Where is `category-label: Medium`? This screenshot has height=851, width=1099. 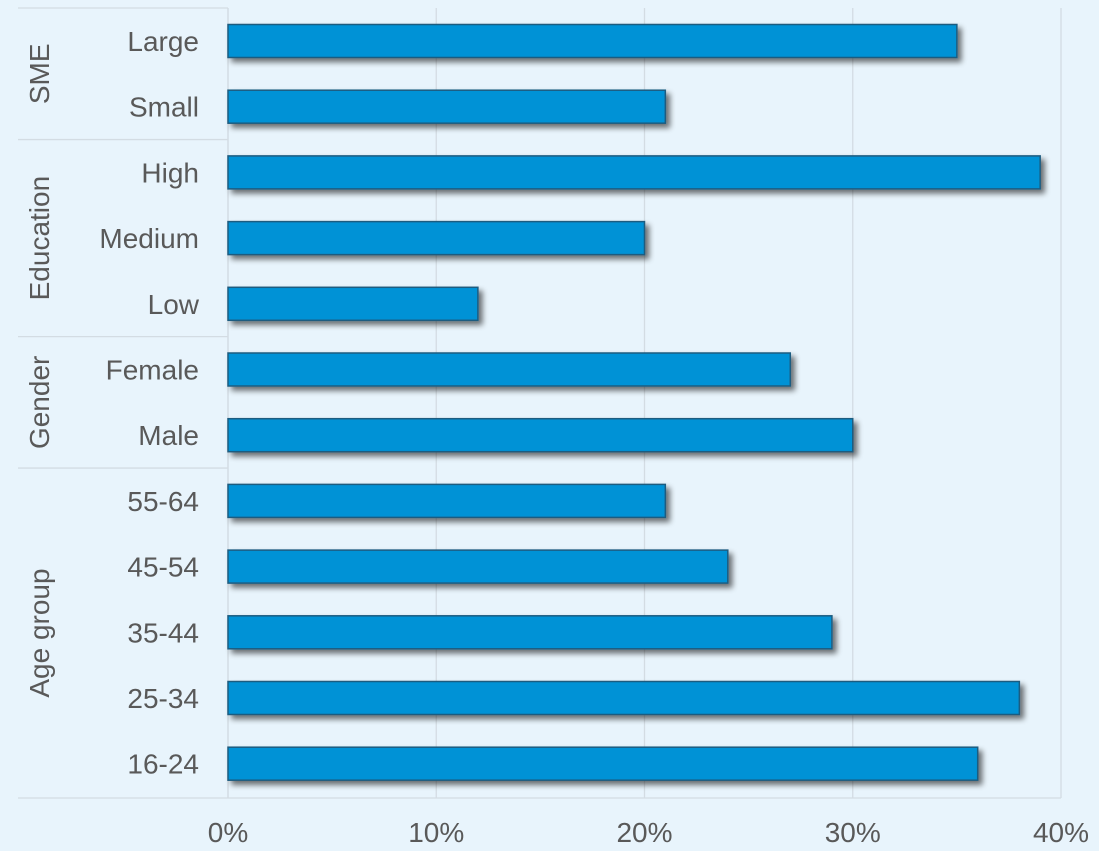 category-label: Medium is located at coordinates (149, 238).